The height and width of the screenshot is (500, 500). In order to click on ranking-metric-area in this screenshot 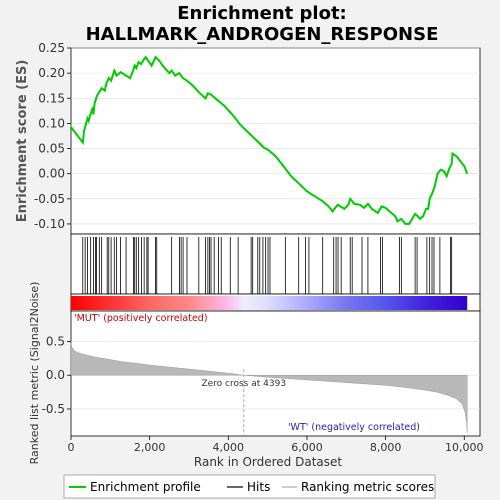, I will do `click(269, 387)`.